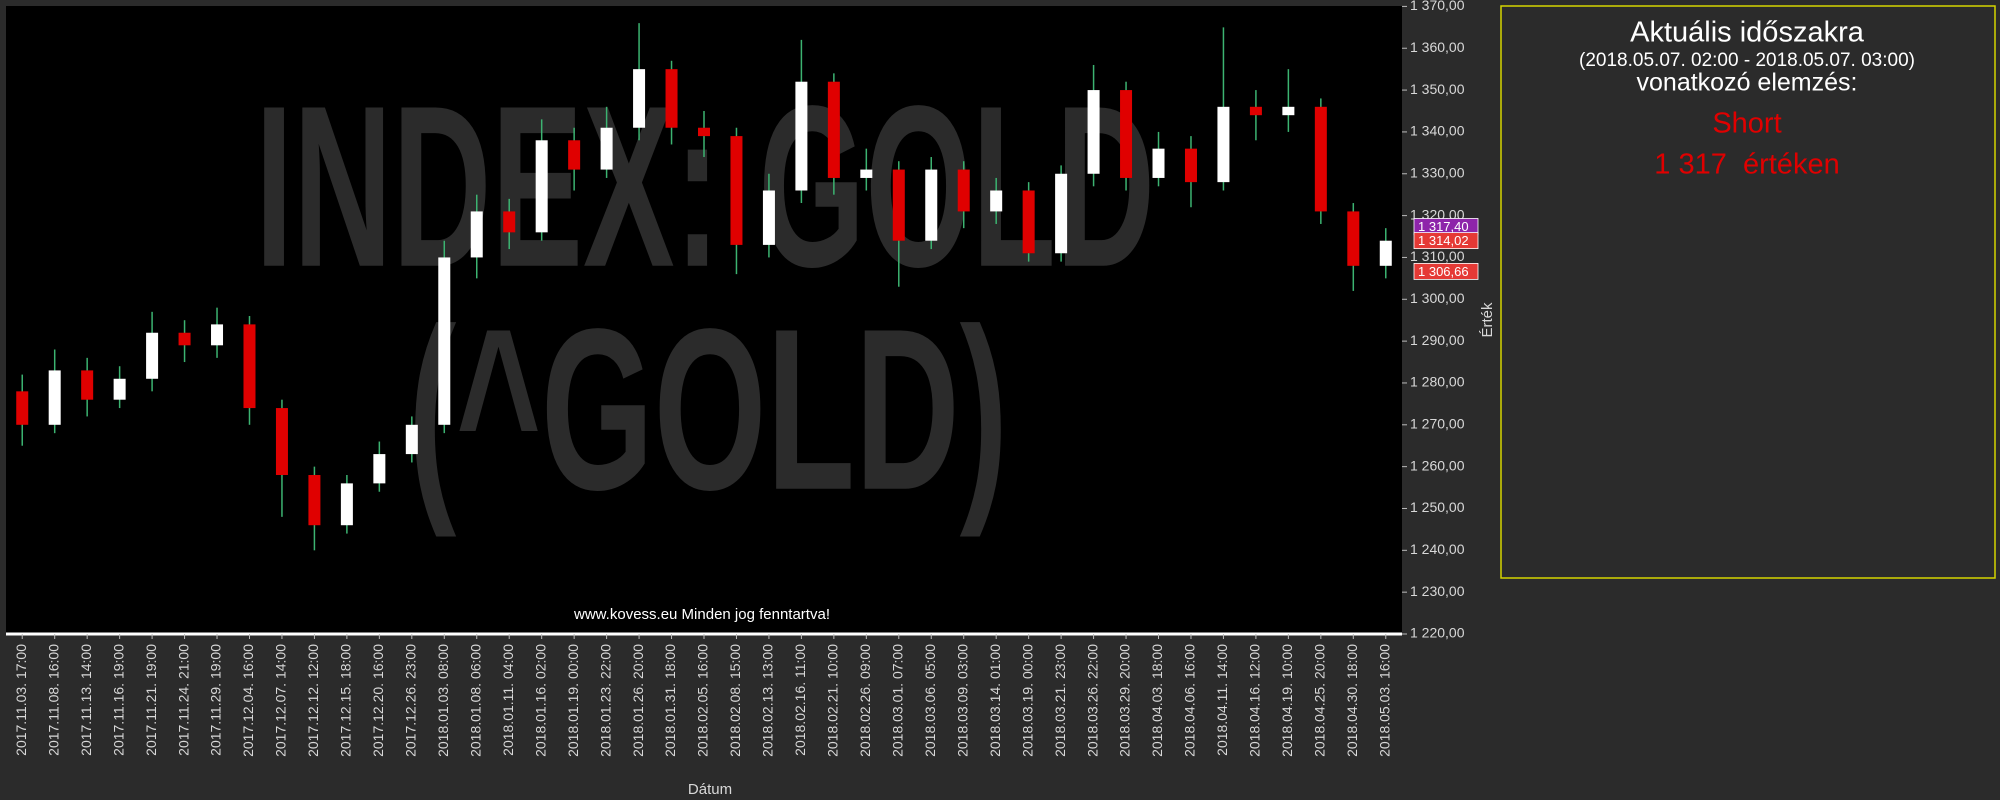 This screenshot has width=2000, height=800. What do you see at coordinates (1443, 226) in the screenshot?
I see `price-marker-label: 1 317,40` at bounding box center [1443, 226].